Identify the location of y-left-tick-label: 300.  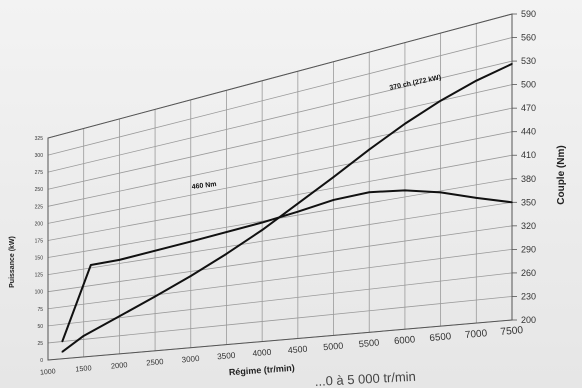
(39, 156).